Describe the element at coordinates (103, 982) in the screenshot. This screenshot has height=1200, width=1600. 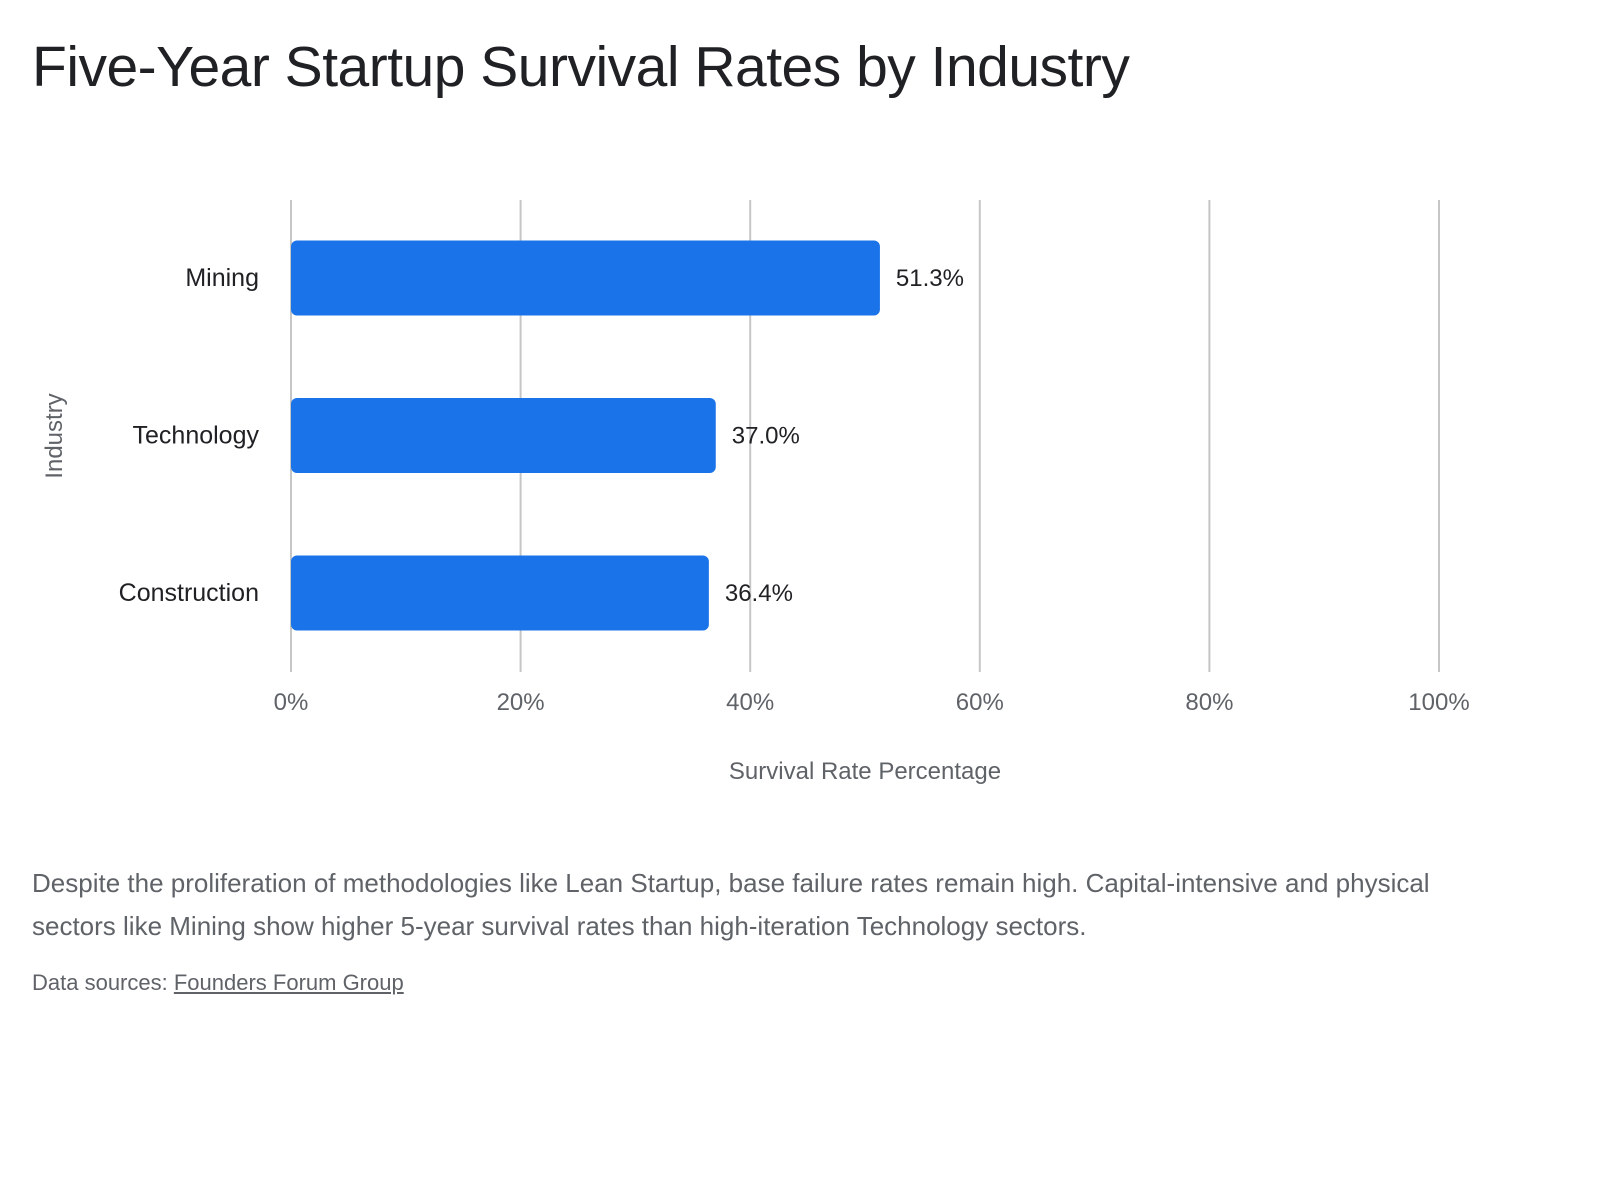
I see `data-sources-label: Data sources:` at that location.